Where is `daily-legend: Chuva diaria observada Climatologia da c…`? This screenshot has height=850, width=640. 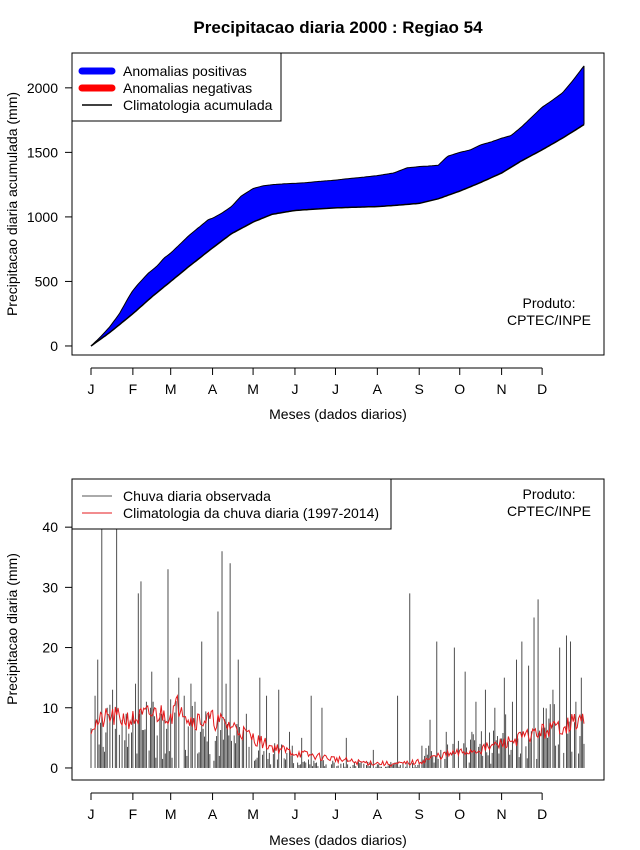 daily-legend: Chuva diaria observada Climatologia da c… is located at coordinates (231, 504).